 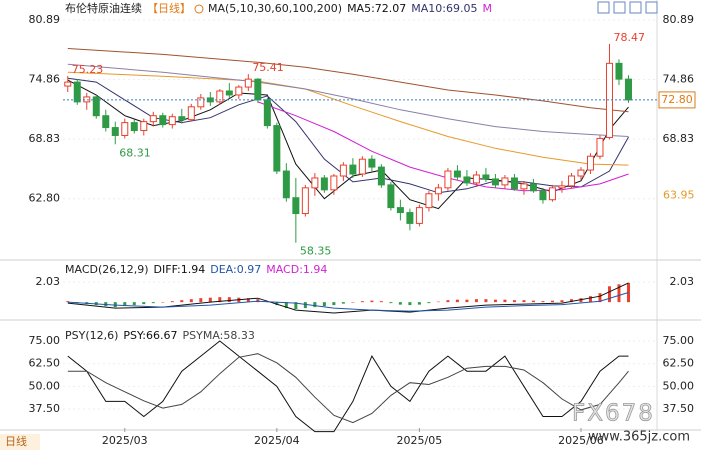 What do you see at coordinates (150, 335) in the screenshot?
I see `readout: PSY:66.67` at bounding box center [150, 335].